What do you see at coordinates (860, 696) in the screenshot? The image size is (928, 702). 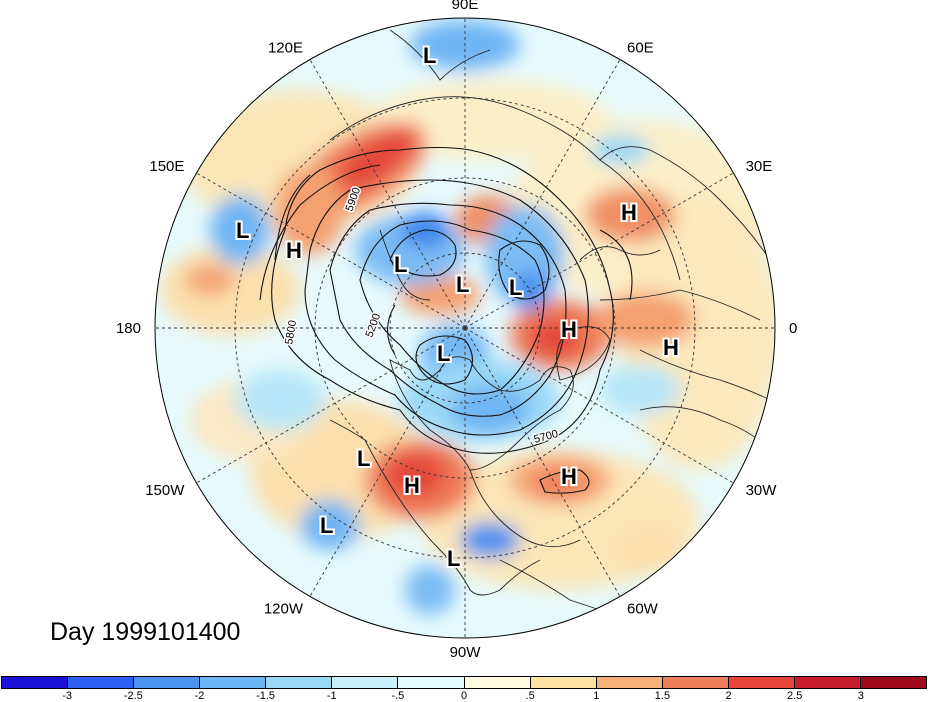 I see `colorbar-tick-label: 3` at bounding box center [860, 696].